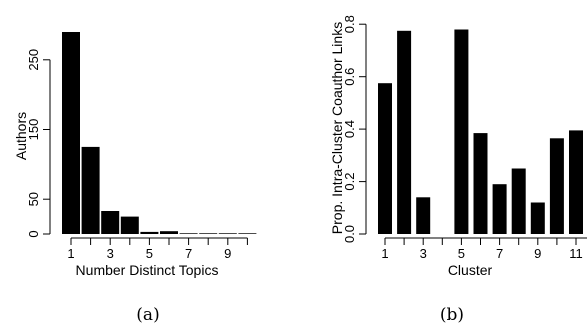 Image resolution: width=587 pixels, height=328 pixels. I want to click on panel-a-y-axis-label: Authors, so click(21, 136).